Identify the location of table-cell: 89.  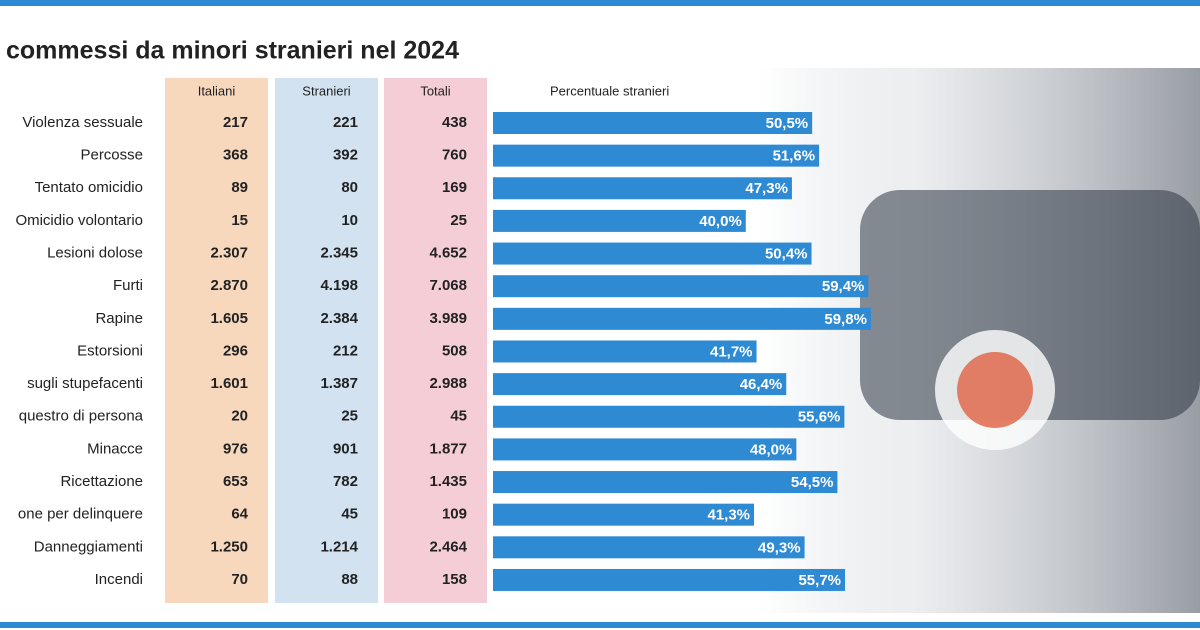
(239, 187).